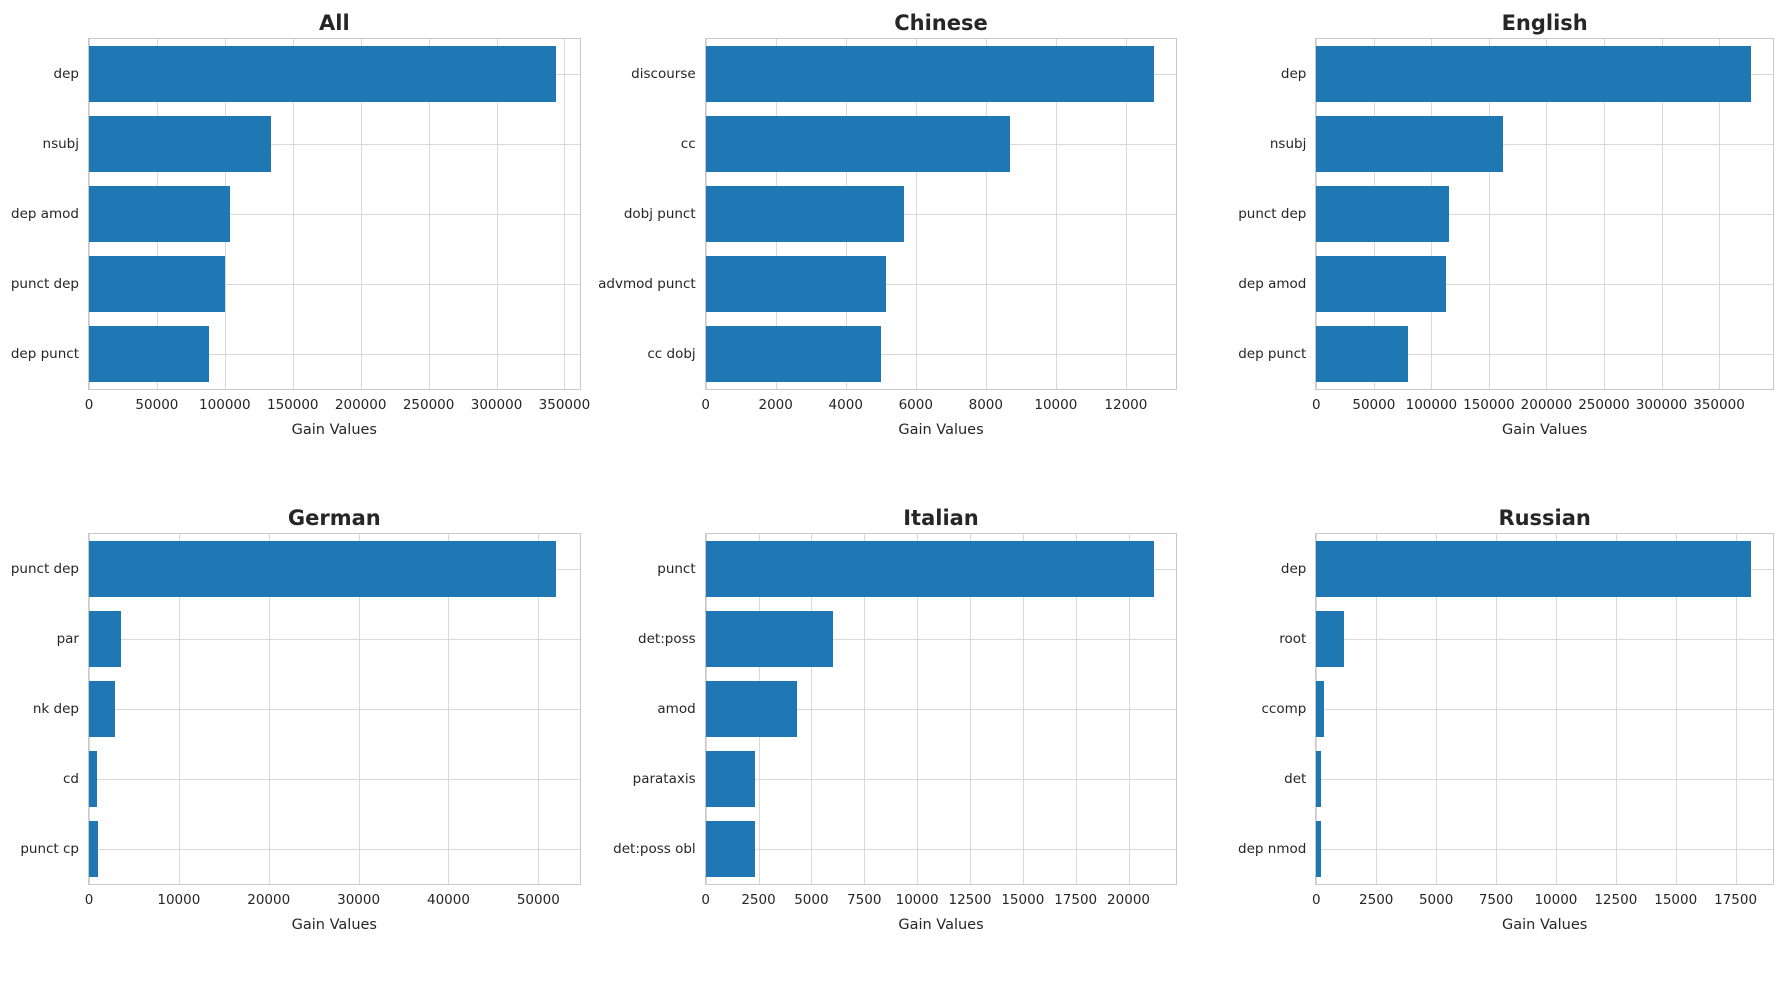  Describe the element at coordinates (688, 144) in the screenshot. I see `y-category-label: cc` at that location.